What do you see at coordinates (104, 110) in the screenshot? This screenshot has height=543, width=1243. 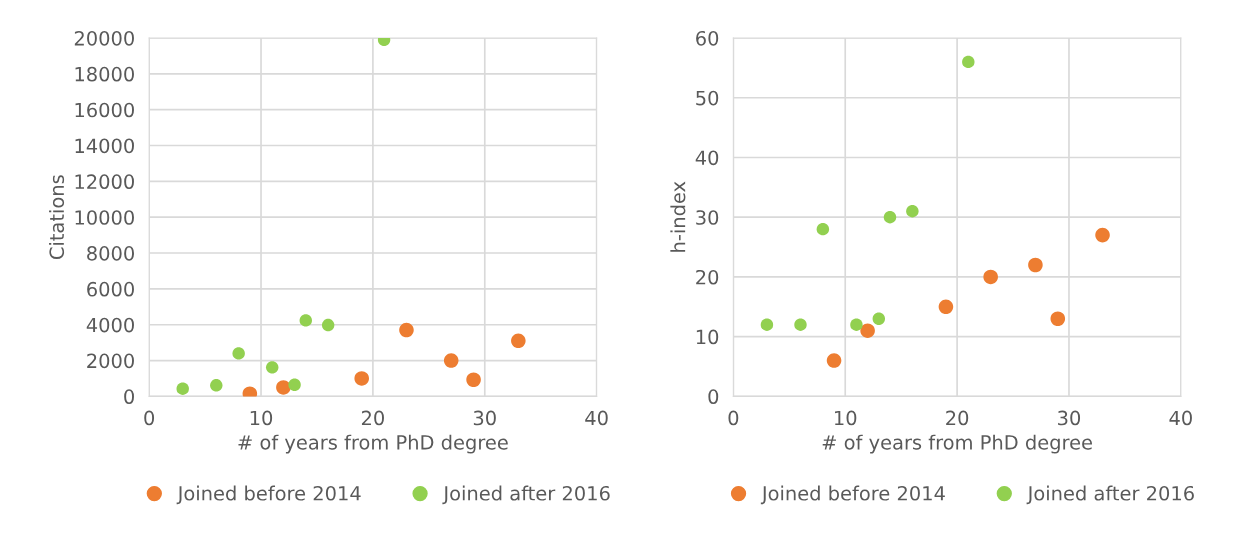 I see `y-tick-label: 16000` at bounding box center [104, 110].